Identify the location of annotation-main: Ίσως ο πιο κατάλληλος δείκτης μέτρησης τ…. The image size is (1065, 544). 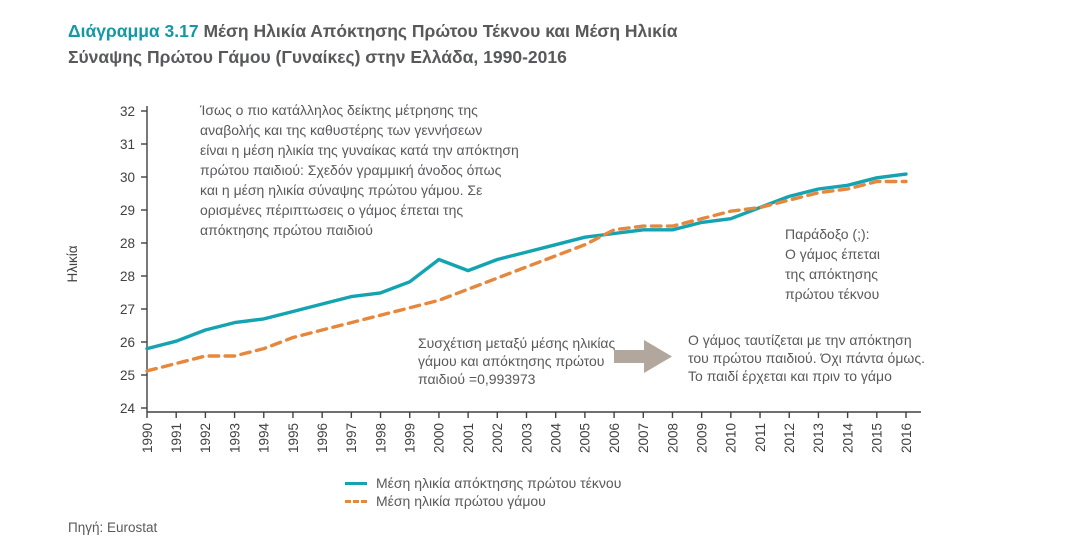
(359, 170).